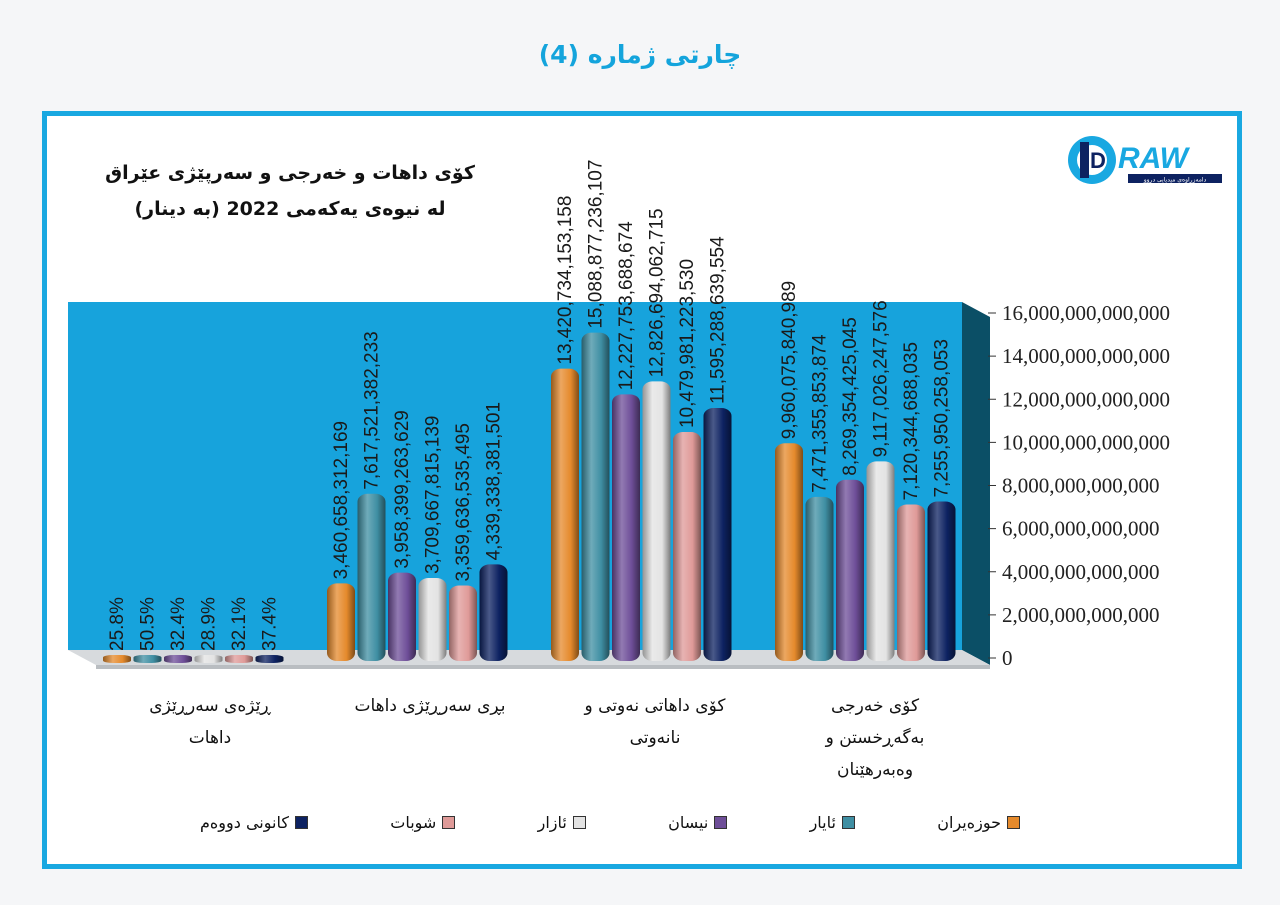  What do you see at coordinates (543, 667) in the screenshot?
I see `chart-floor-edge` at bounding box center [543, 667].